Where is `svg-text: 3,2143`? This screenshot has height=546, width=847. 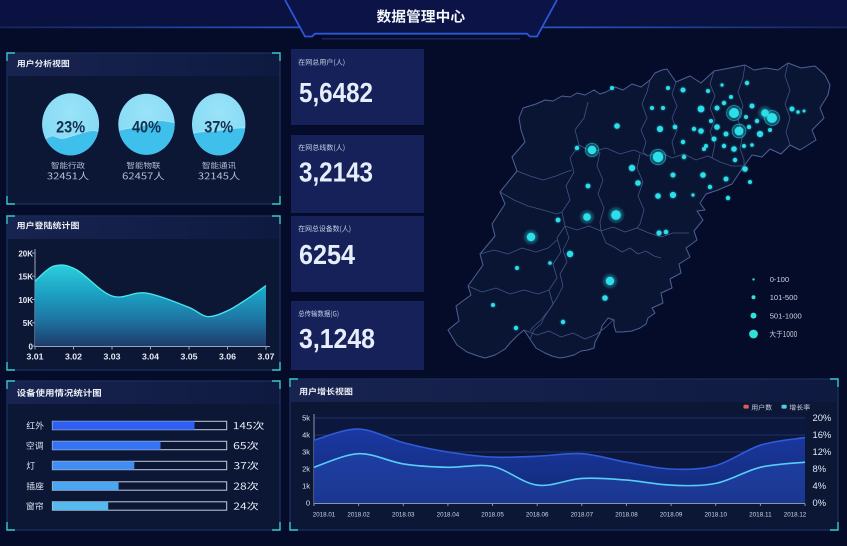 svg-text: 3,2143 is located at coordinates (336, 172).